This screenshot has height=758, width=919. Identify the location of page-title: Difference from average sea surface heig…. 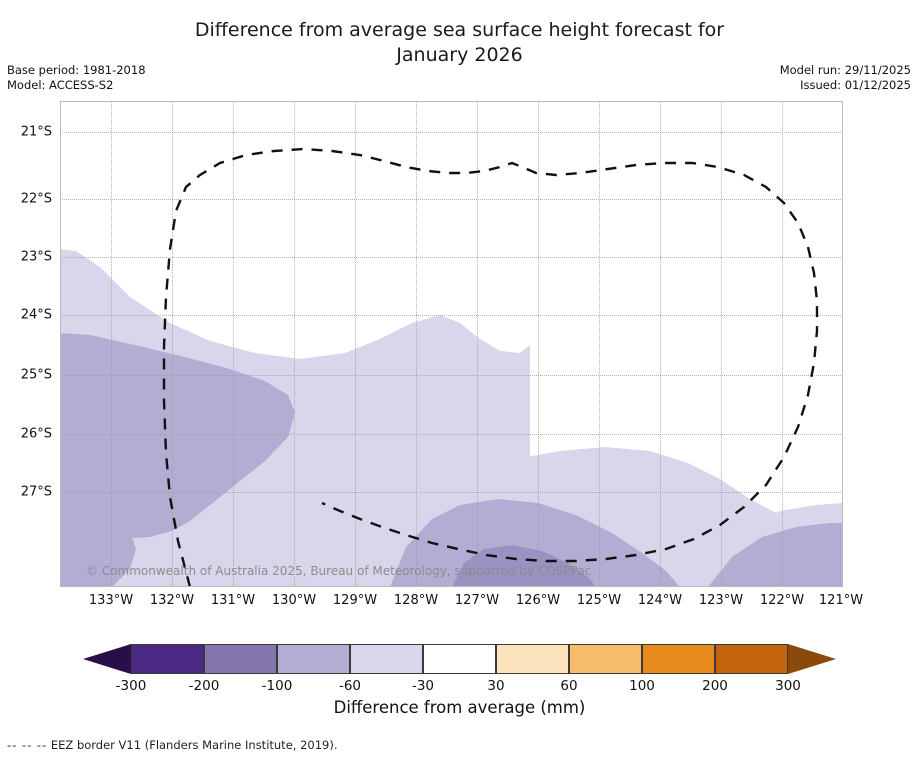
(459, 42).